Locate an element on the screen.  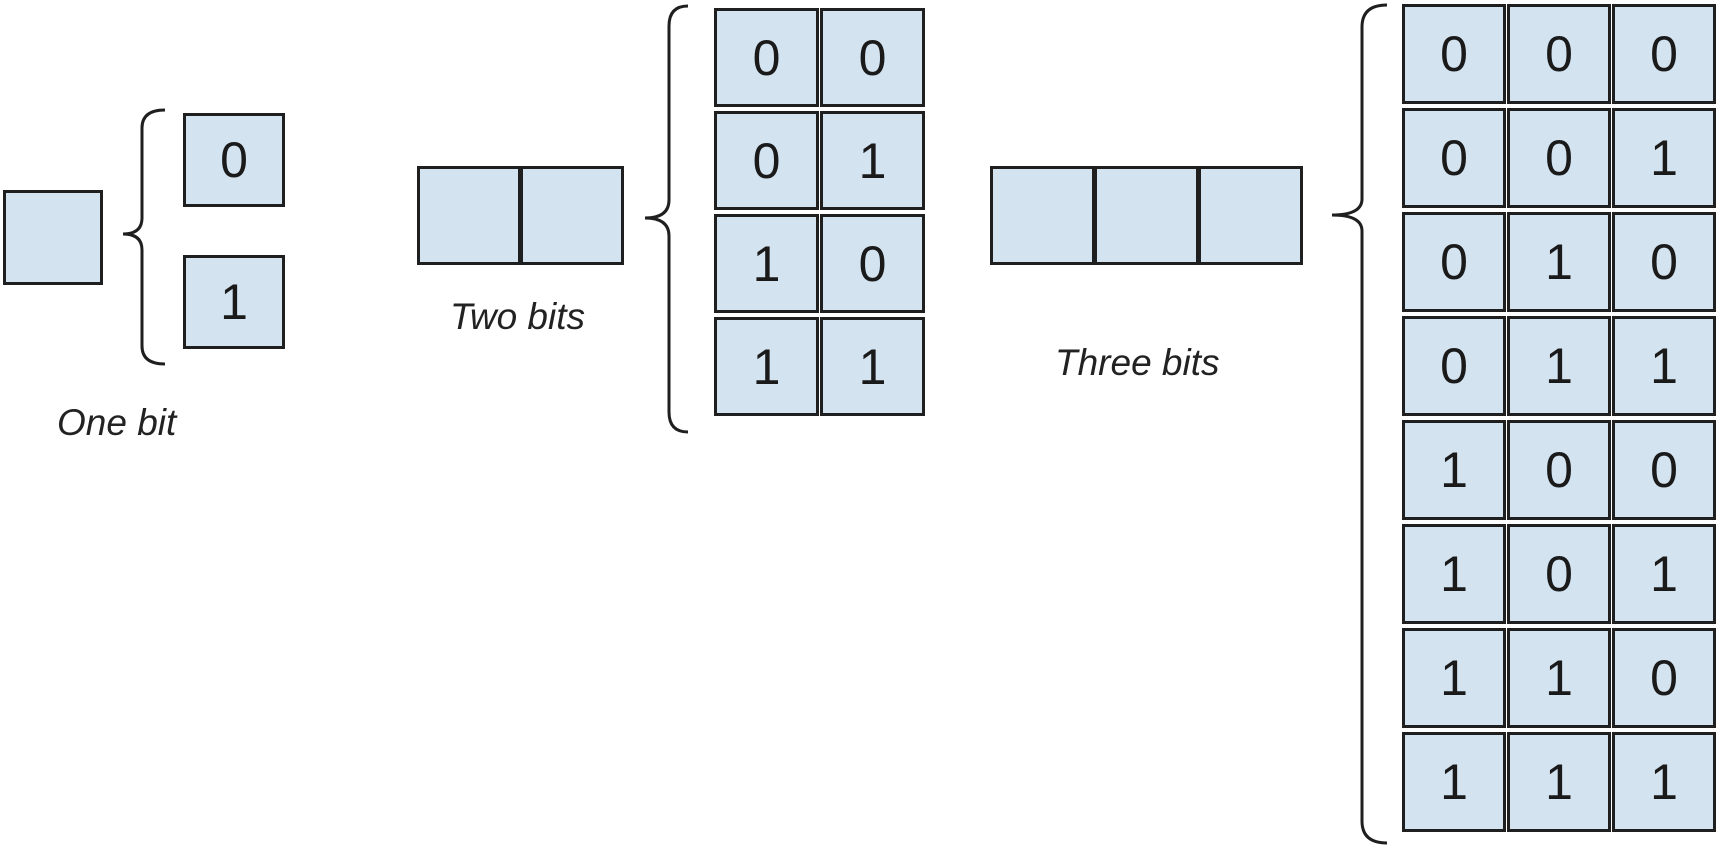
two-bits-brace is located at coordinates (666, 219).